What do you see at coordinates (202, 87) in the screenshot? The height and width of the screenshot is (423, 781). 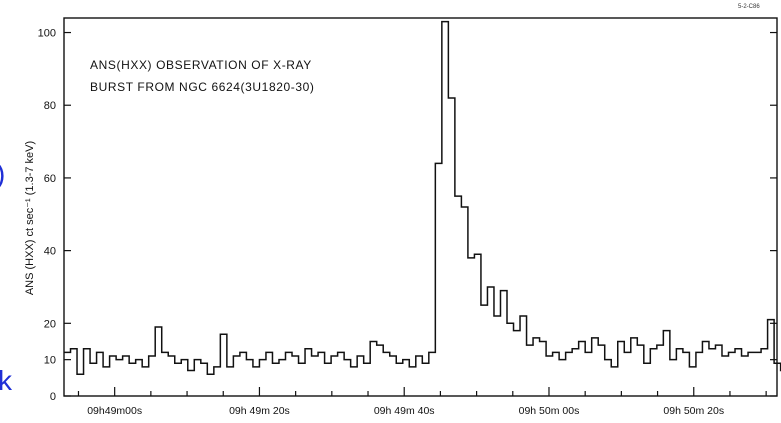 I see `annotation-line-2: BURST FROM NGC 6624(3U1820-30)` at bounding box center [202, 87].